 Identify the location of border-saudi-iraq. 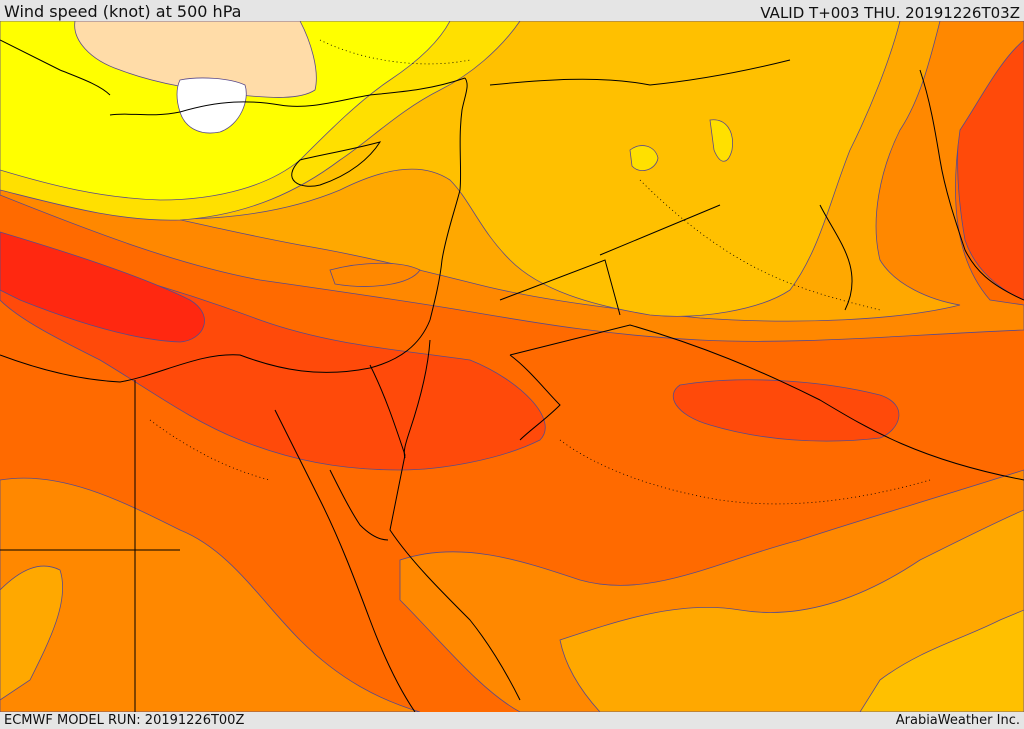
(766, 402).